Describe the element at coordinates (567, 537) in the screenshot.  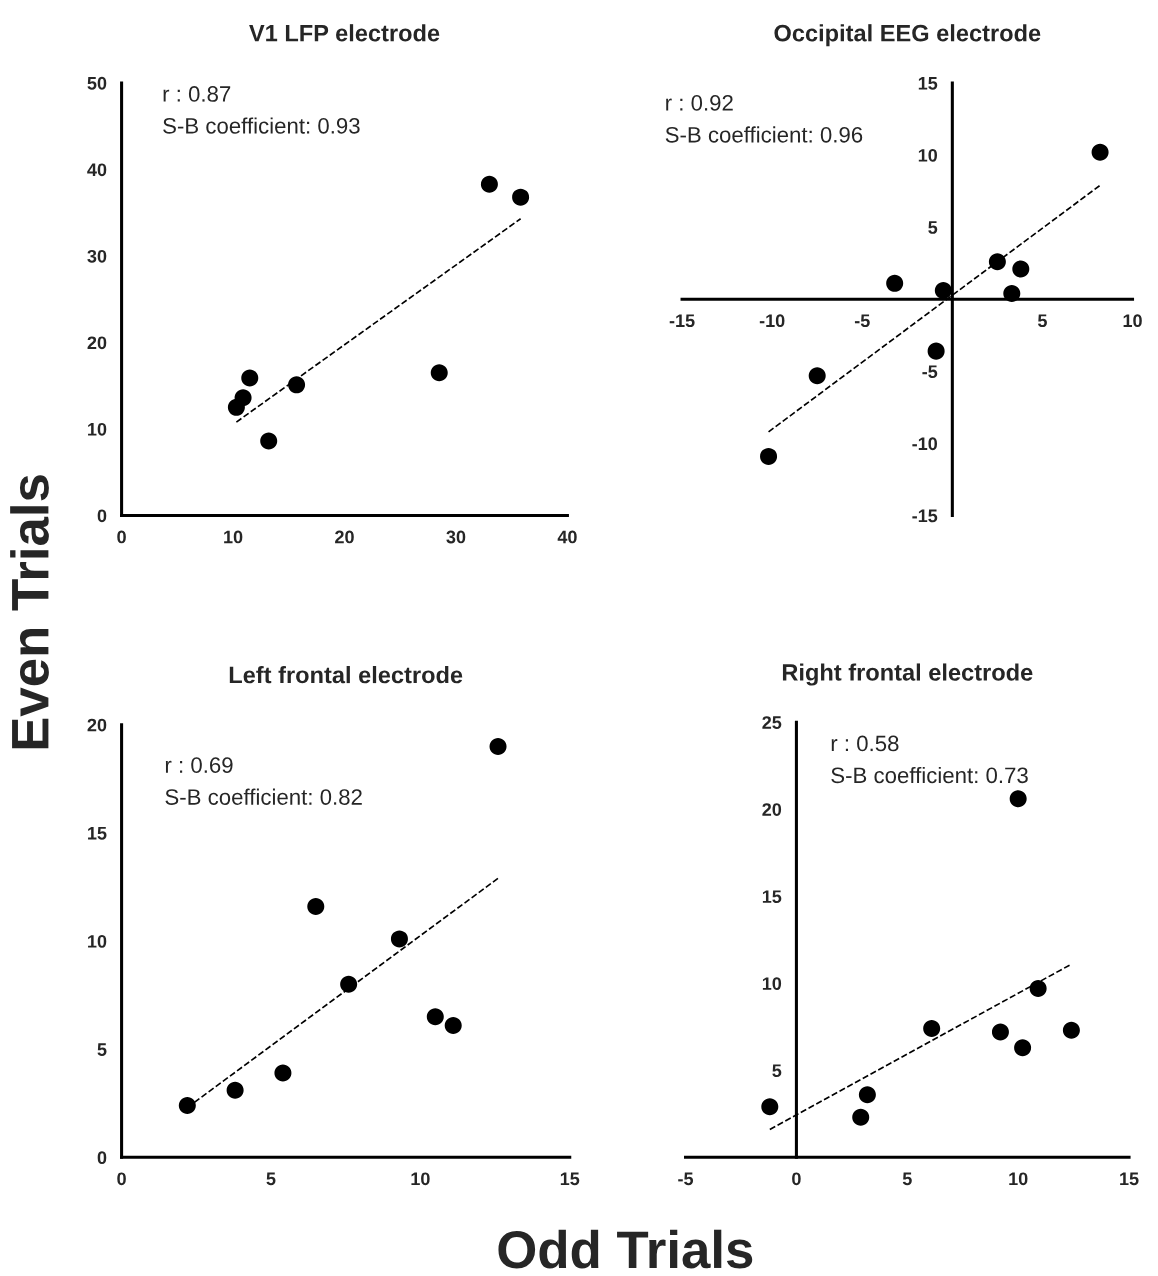
I see `x-tick-label: 40` at that location.